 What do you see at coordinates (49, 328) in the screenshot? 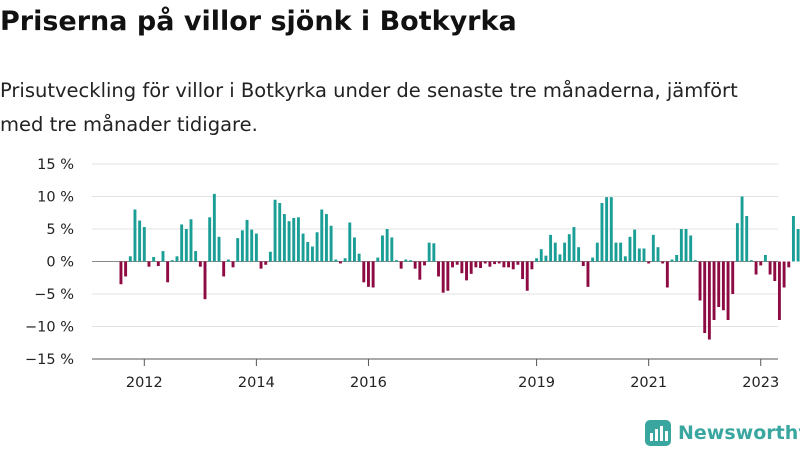
I see `y-tick-label: −10 %` at bounding box center [49, 328].